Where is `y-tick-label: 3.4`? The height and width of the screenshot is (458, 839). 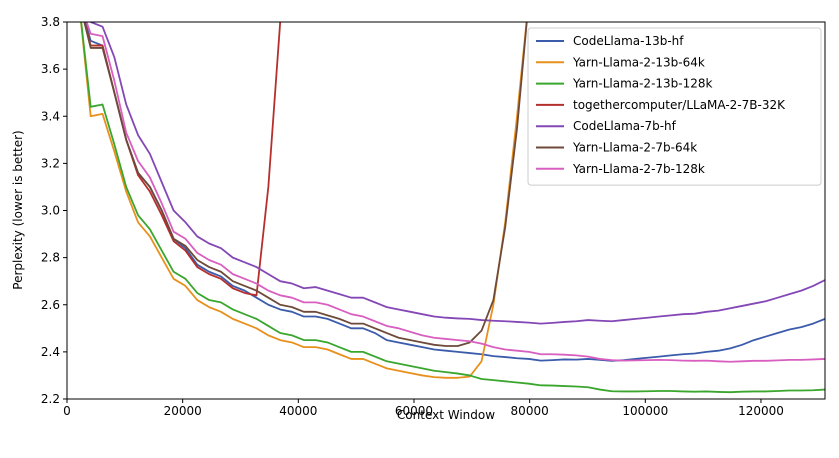
y-tick-label: 3.4 is located at coordinates (50, 116).